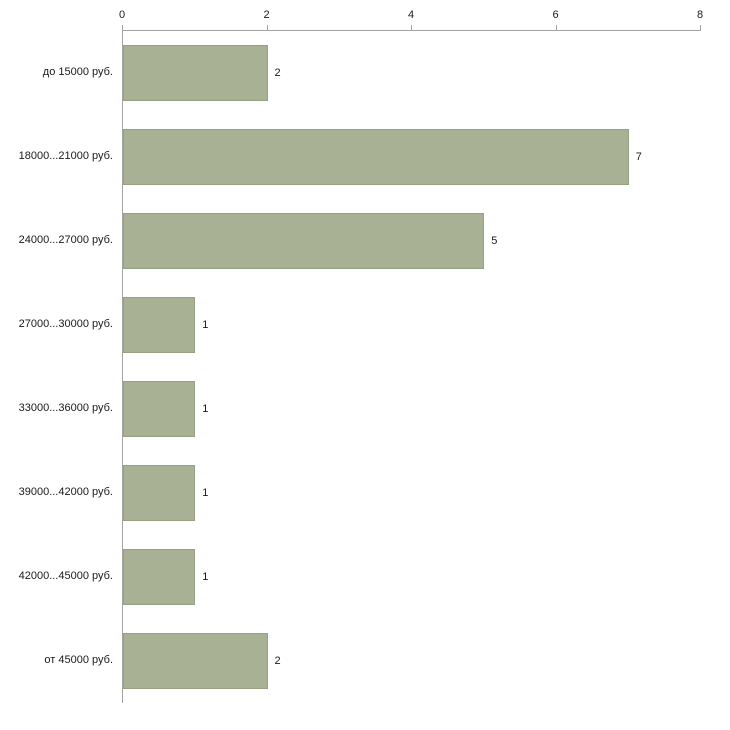  I want to click on category-label: до 15000 руб., so click(77, 72).